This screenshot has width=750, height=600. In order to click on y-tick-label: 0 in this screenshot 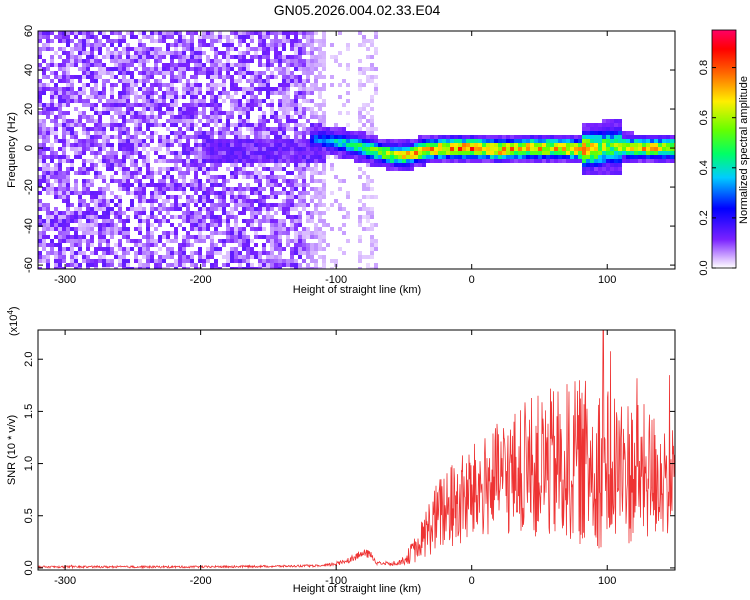, I will do `click(29, 148)`.